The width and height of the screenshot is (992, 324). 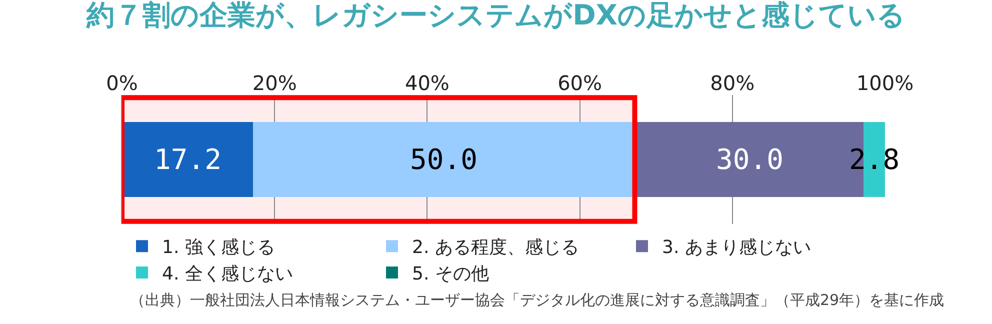 I want to click on x-tick-label: 20%, so click(x=274, y=83).